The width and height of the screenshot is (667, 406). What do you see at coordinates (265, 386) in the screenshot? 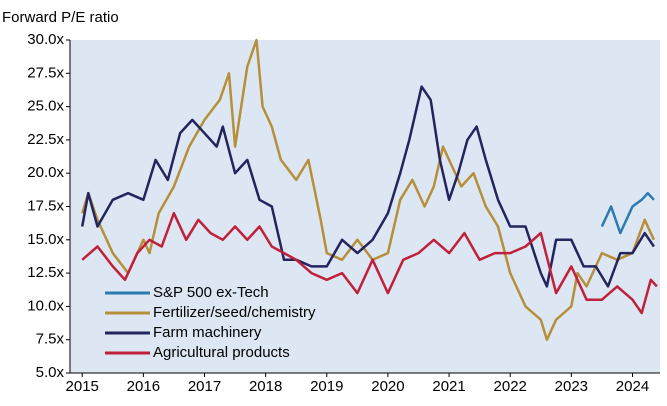
I see `x-tick-label: 2018` at bounding box center [265, 386].